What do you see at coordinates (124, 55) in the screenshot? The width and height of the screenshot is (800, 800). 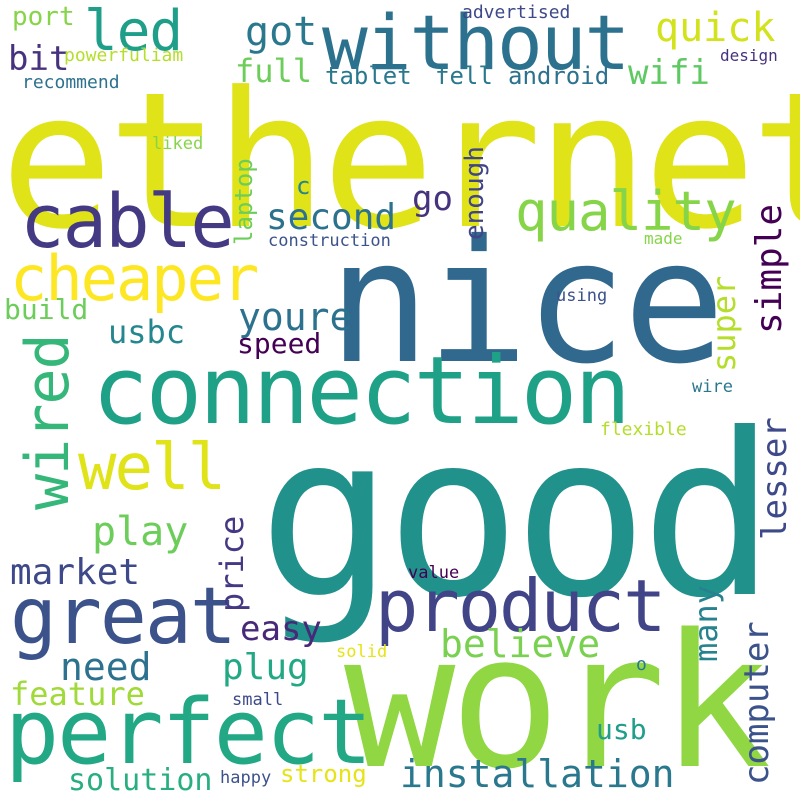 I see `word-powerfuliam: powerfuliam` at bounding box center [124, 55].